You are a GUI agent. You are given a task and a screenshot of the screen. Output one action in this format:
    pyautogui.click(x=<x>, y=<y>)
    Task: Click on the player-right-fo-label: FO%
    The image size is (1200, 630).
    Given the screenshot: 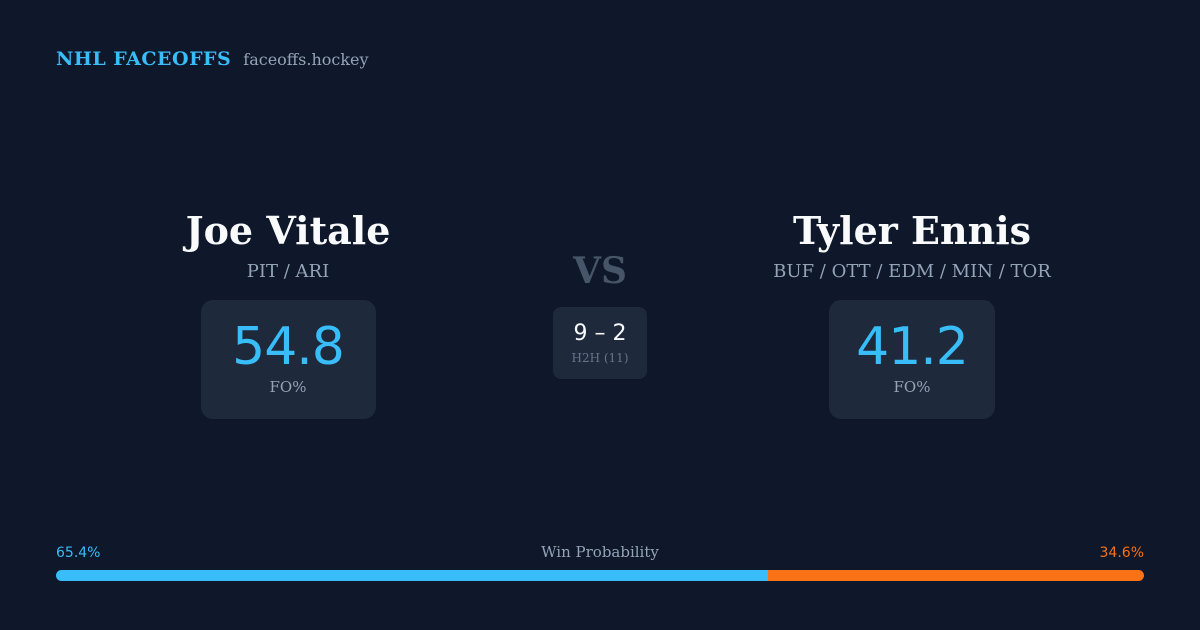 What is the action you would take?
    pyautogui.click(x=912, y=387)
    